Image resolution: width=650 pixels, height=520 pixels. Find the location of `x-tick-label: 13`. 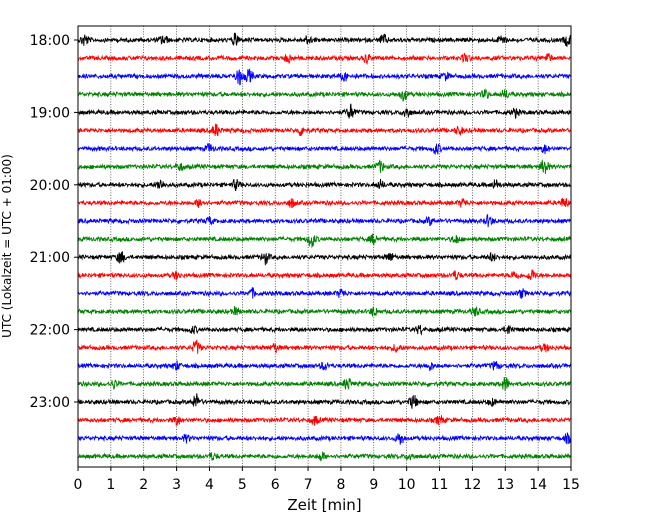

x-tick-label: 13 is located at coordinates (505, 485).